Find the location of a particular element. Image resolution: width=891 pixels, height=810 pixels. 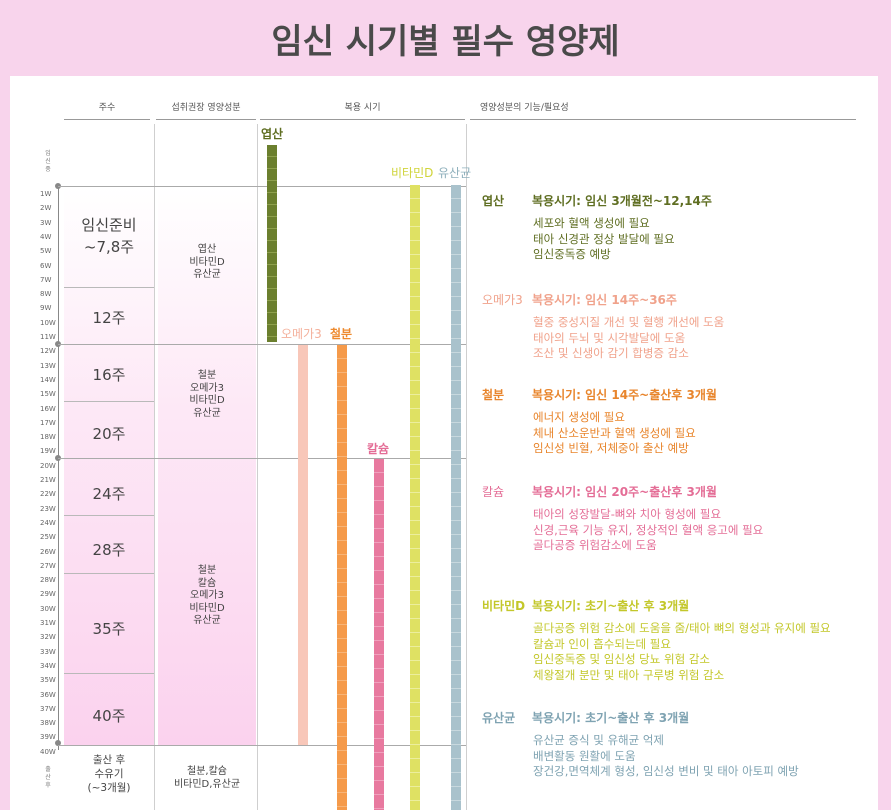

week-tick-label: 26W is located at coordinates (48, 551).